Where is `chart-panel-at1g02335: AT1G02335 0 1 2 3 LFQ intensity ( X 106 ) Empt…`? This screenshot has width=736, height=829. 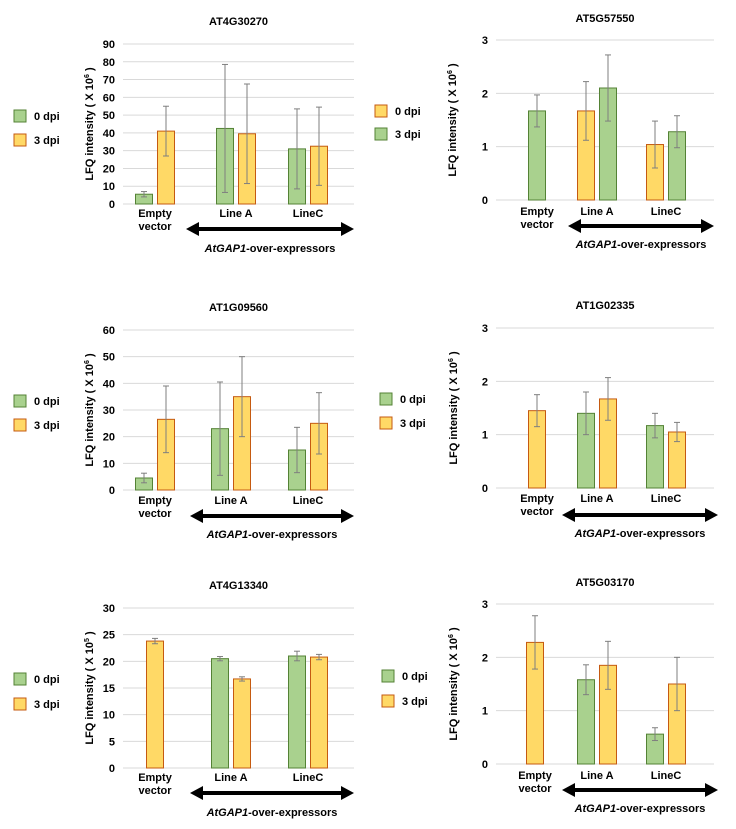 chart-panel-at1g02335: AT1G02335 0 1 2 3 LFQ intensity ( X 106 ) Empt… is located at coordinates (548, 420).